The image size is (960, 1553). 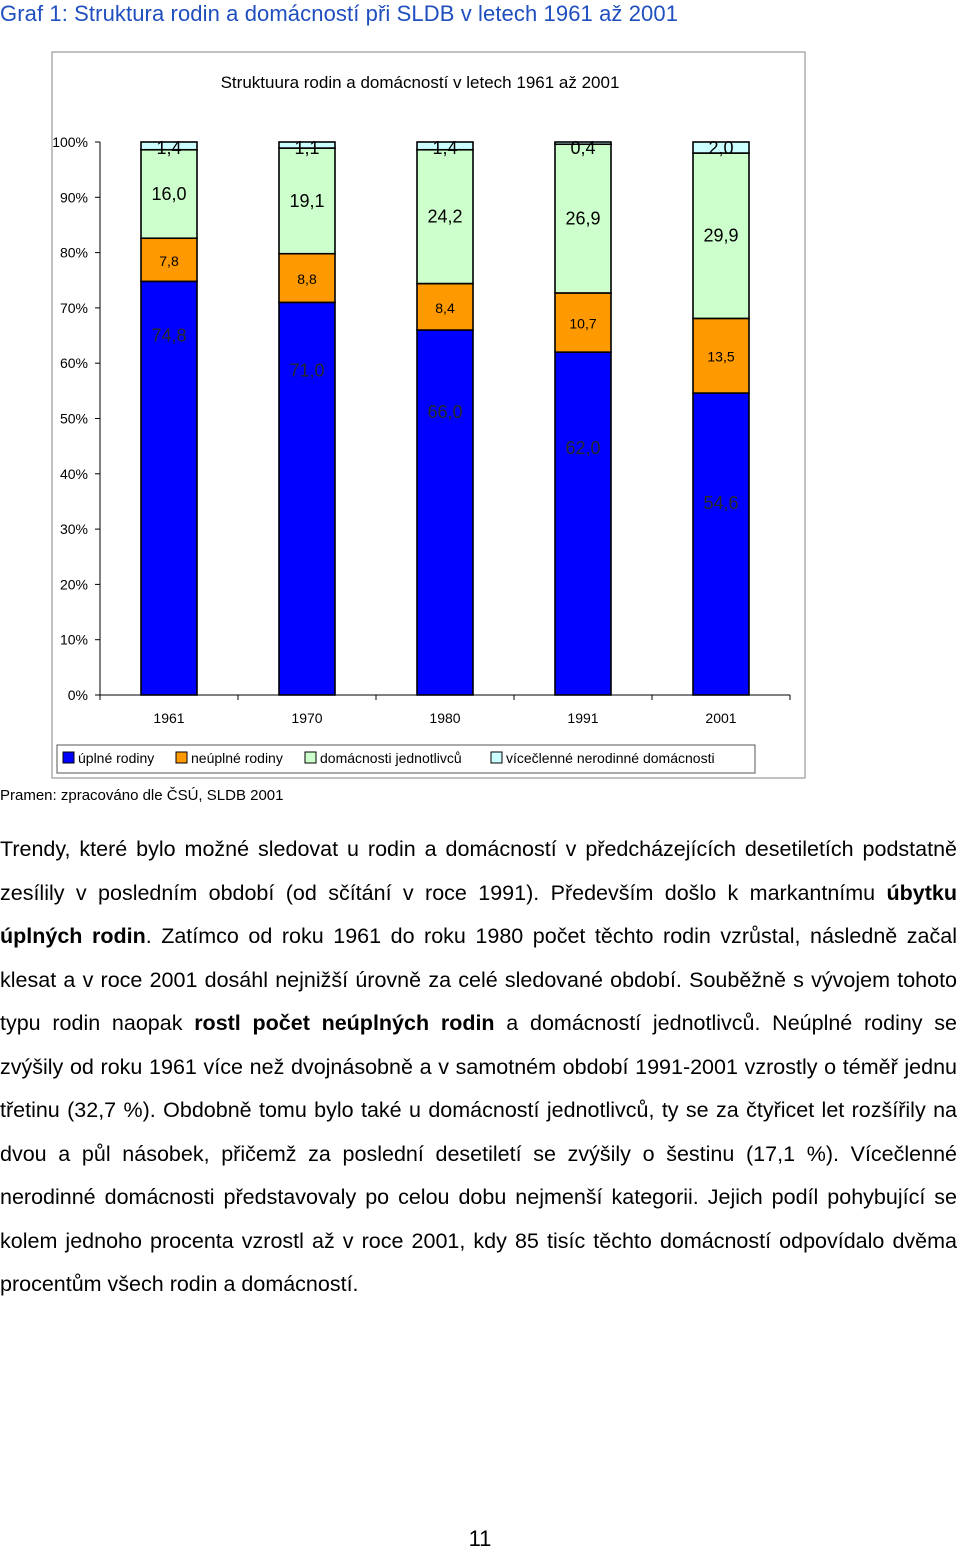 I want to click on y-tick-label: 10%, so click(x=74, y=640).